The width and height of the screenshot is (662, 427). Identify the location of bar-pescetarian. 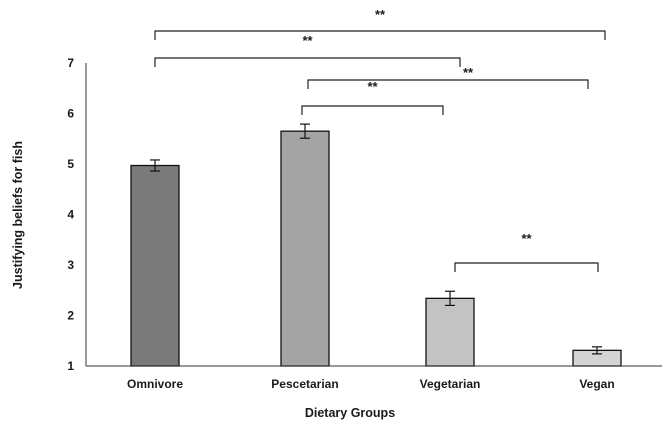
(305, 248).